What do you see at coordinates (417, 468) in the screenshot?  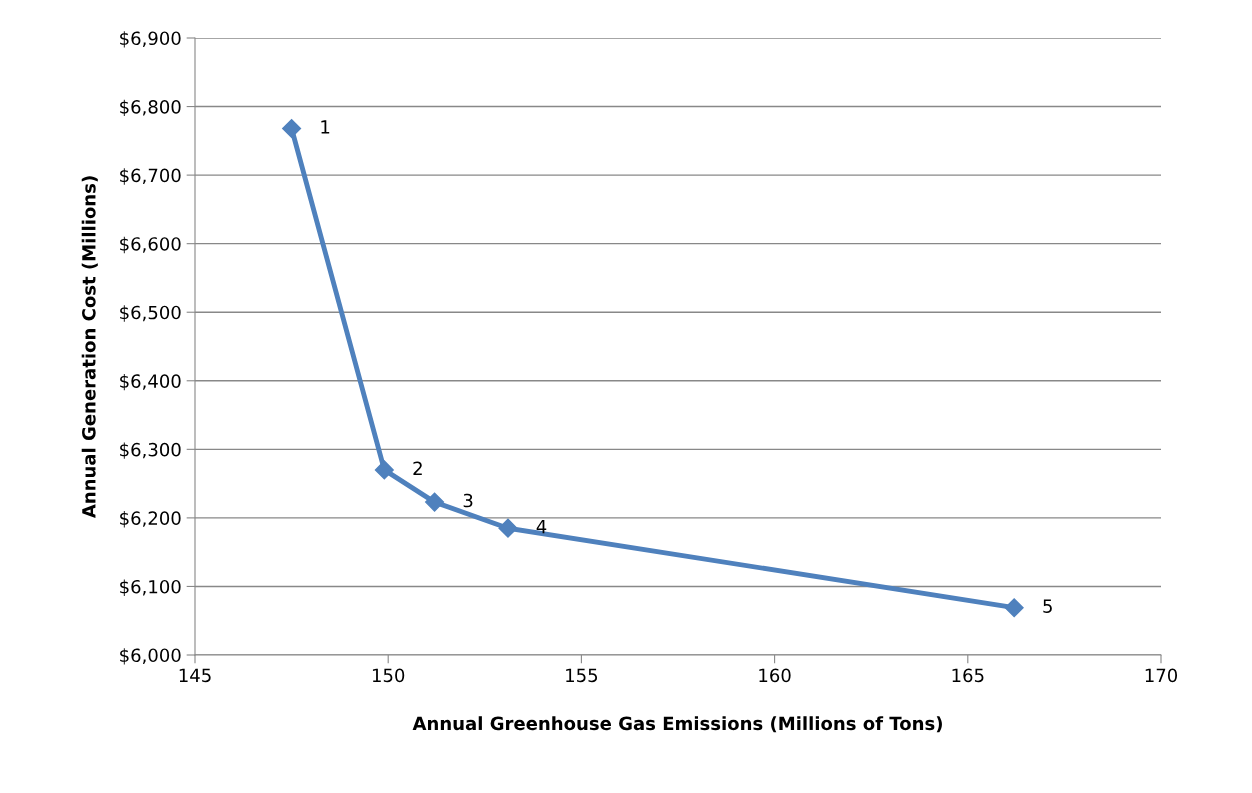 I see `annotation: 2` at bounding box center [417, 468].